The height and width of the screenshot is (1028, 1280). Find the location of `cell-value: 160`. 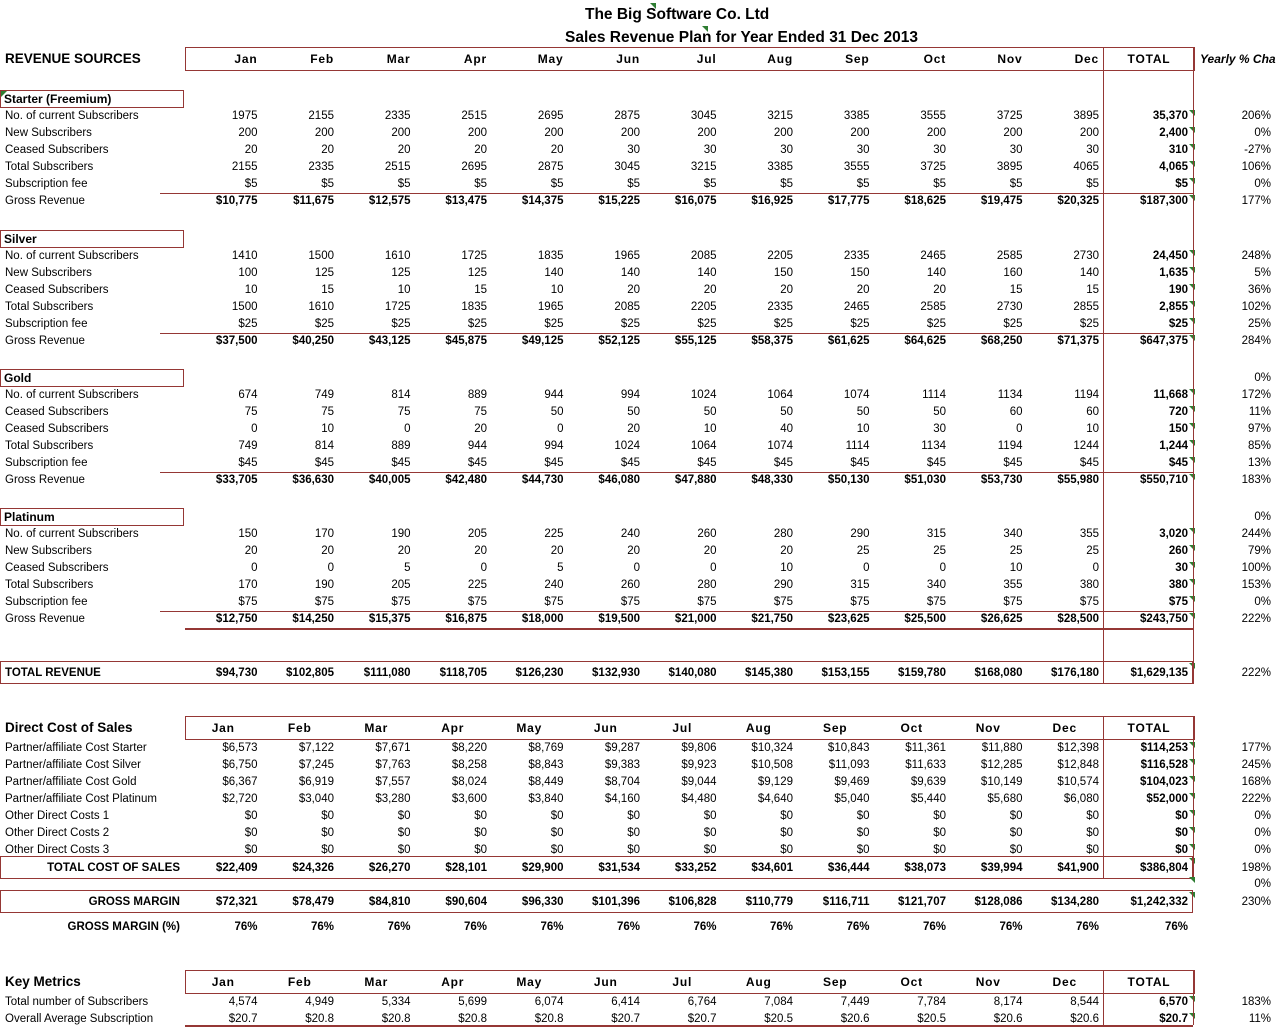

cell-value: 160 is located at coordinates (1013, 273).